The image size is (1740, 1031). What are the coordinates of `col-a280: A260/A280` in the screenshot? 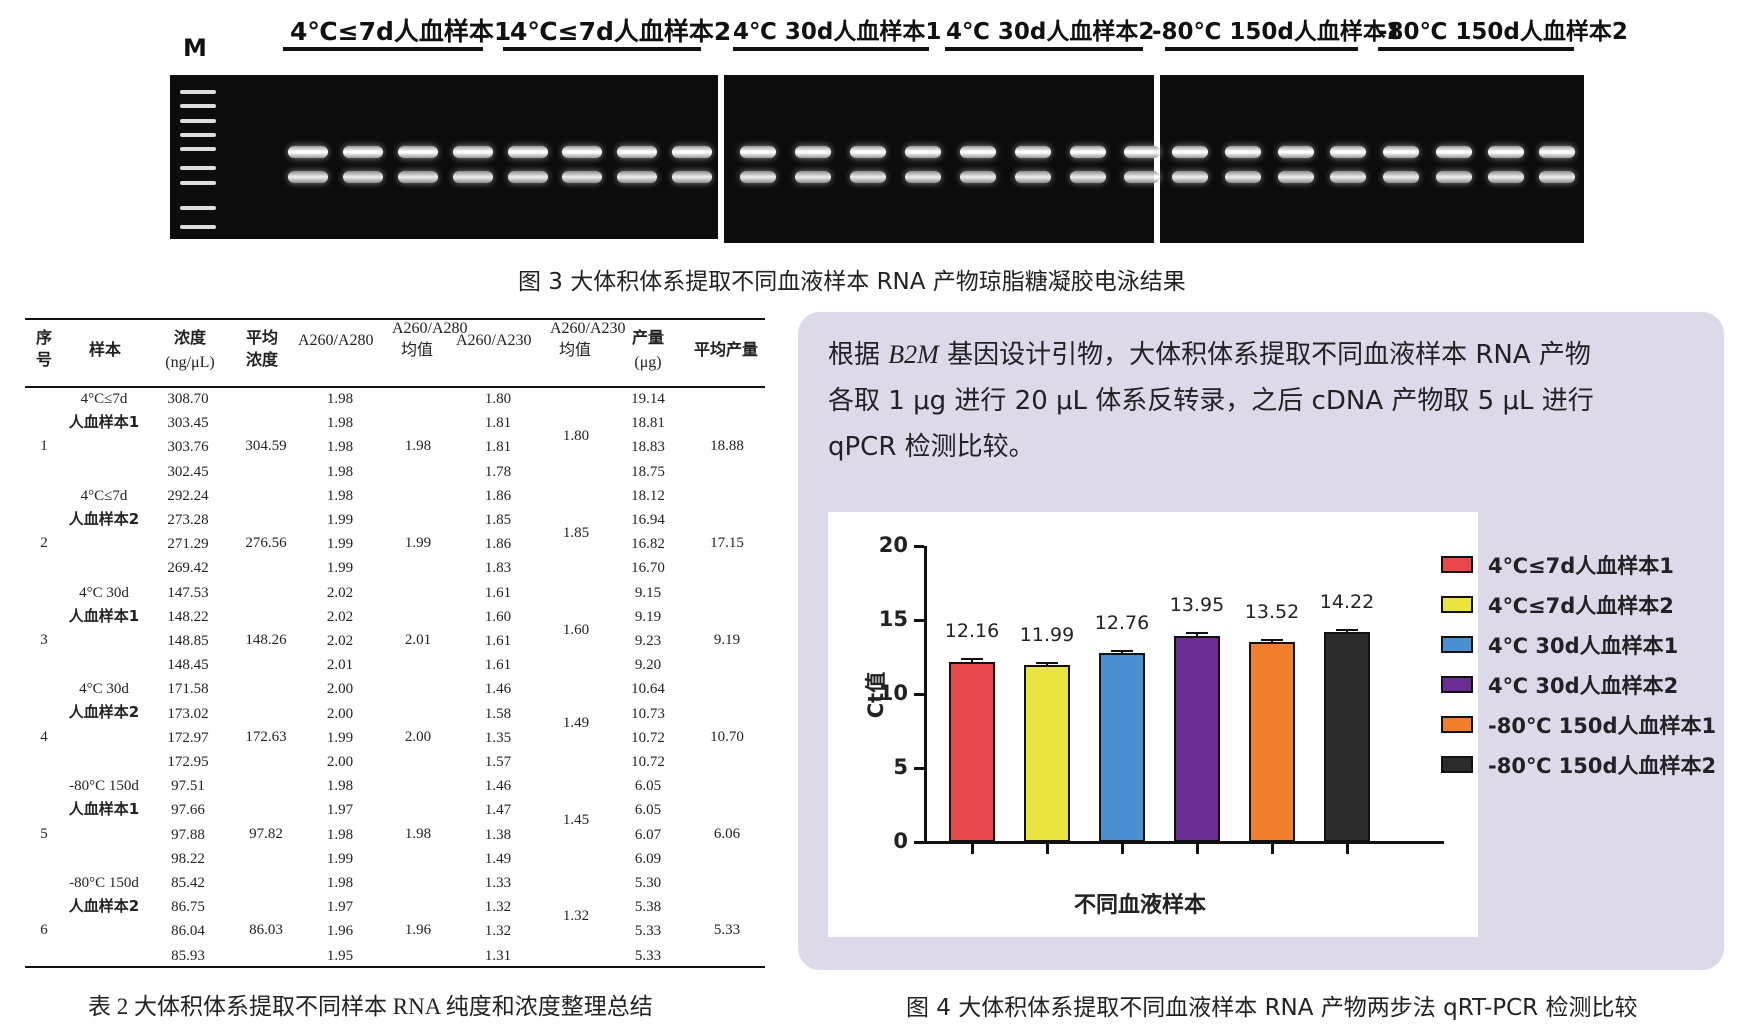 It's located at (336, 340).